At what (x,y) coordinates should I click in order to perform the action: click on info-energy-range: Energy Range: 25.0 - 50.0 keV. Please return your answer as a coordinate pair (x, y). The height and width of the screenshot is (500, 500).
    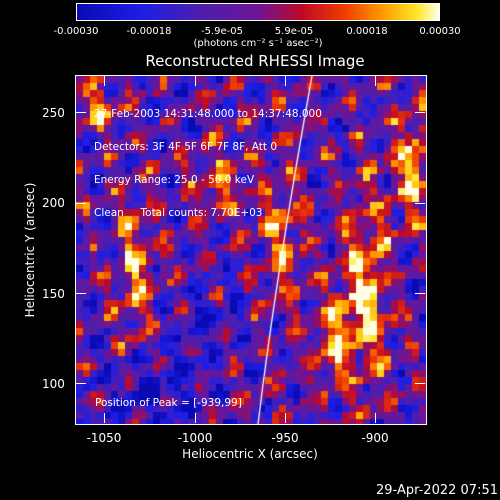
    Looking at the image, I should click on (174, 180).